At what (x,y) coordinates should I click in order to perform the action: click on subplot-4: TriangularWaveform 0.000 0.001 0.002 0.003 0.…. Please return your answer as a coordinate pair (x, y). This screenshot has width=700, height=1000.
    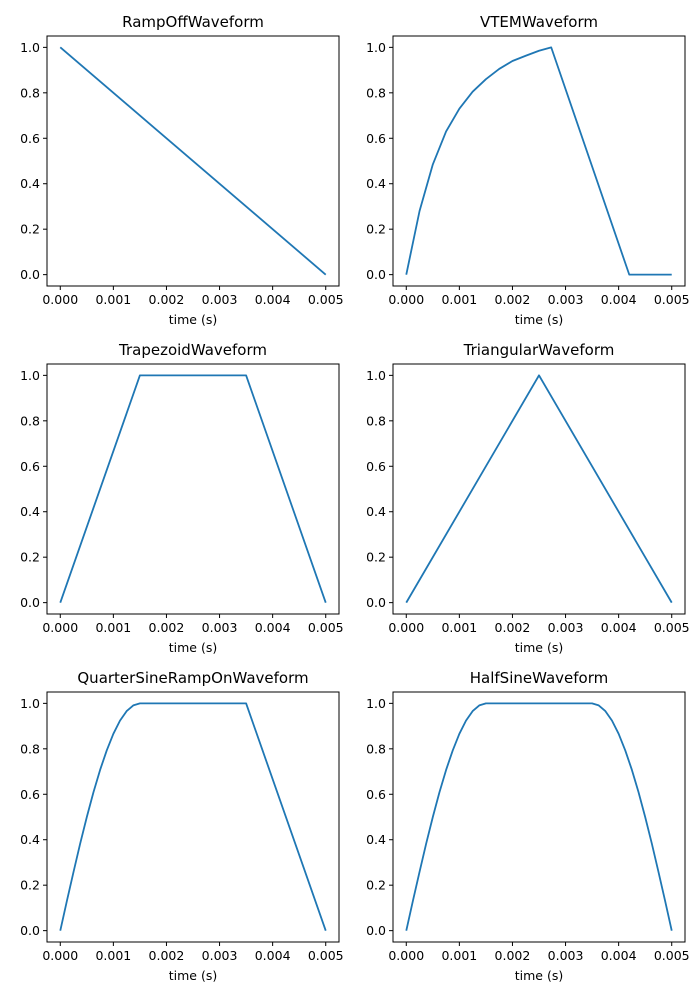
    Looking at the image, I should click on (528, 498).